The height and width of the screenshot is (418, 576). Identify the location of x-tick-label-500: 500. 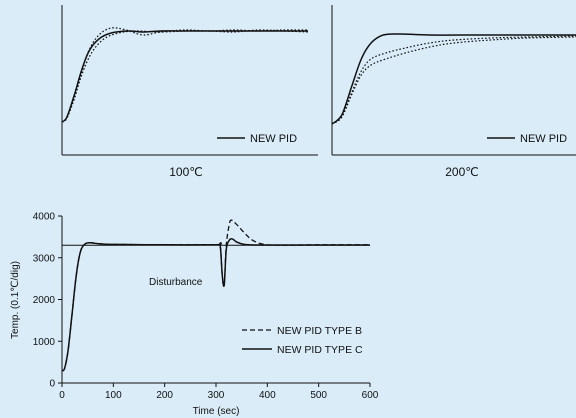
(318, 395).